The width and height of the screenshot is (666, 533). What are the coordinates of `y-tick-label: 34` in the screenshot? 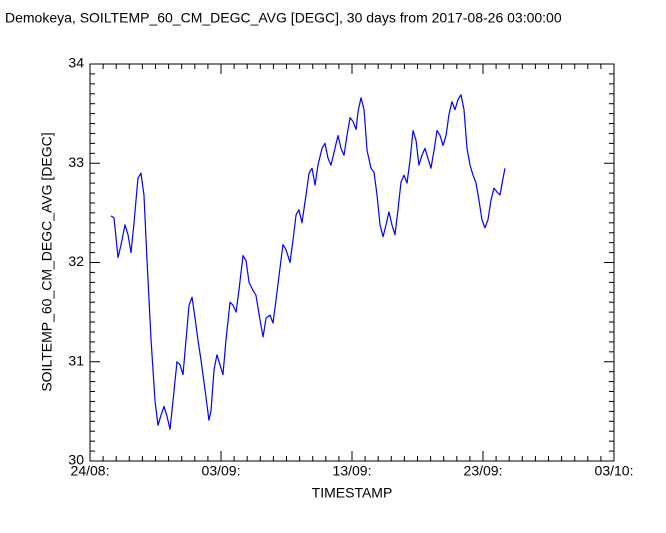 It's located at (76, 63).